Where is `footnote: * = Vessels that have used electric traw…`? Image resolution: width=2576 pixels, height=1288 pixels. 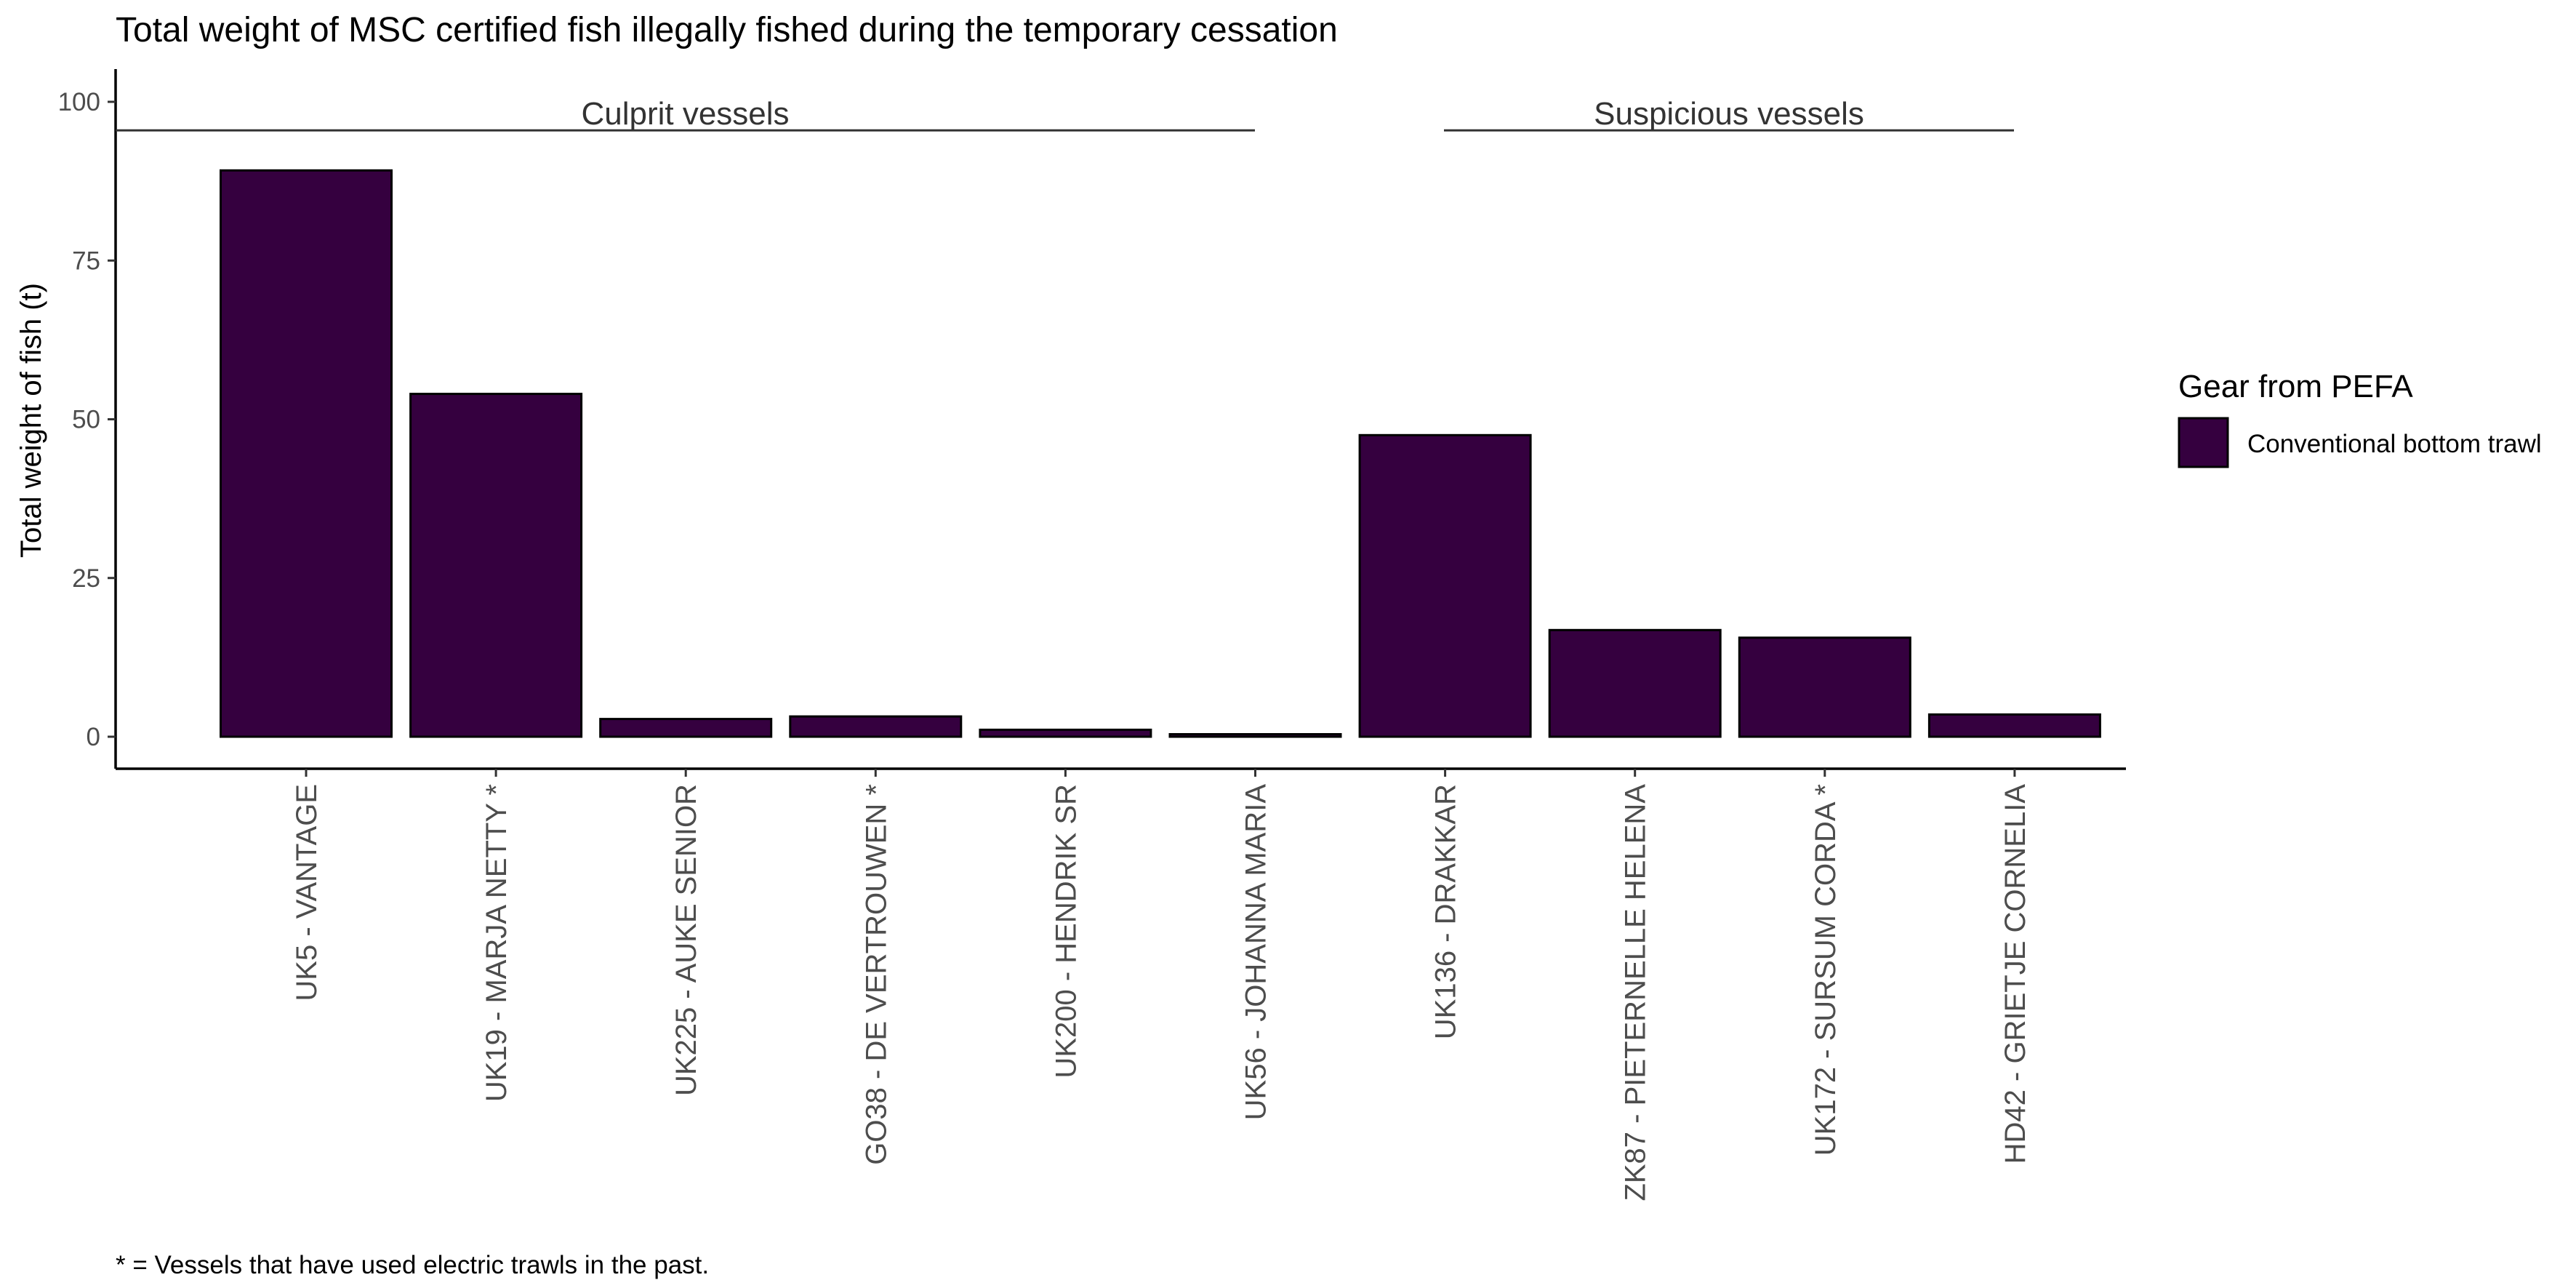 footnote: * = Vessels that have used electric traw… is located at coordinates (412, 1265).